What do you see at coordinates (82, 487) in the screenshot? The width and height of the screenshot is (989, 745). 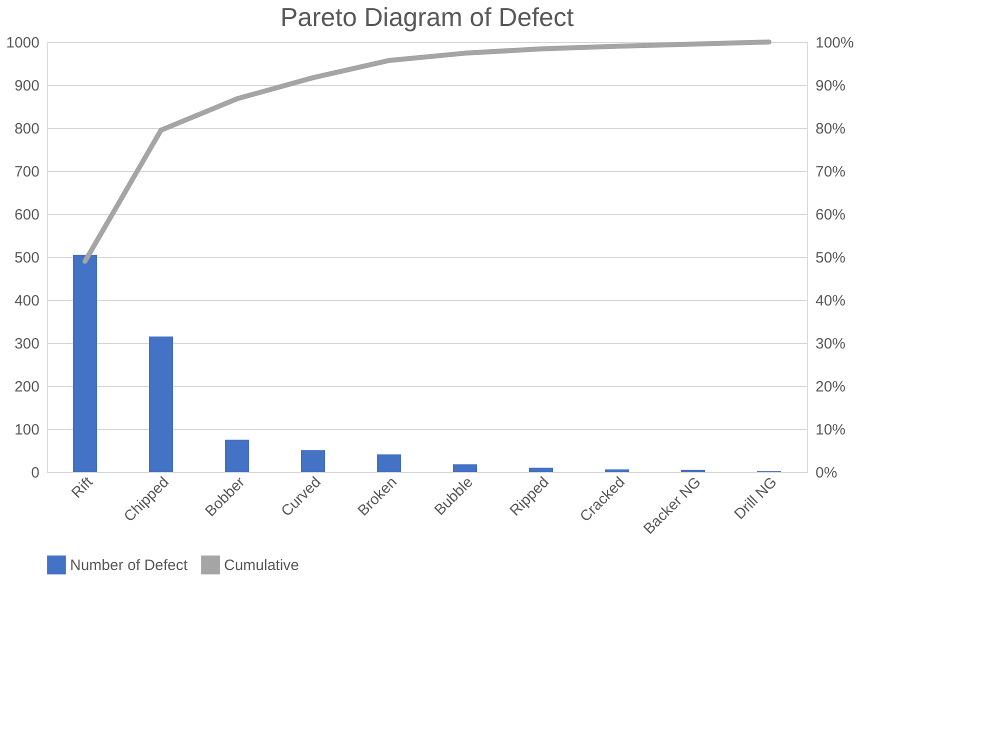 I see `x-tick-label: Rift` at bounding box center [82, 487].